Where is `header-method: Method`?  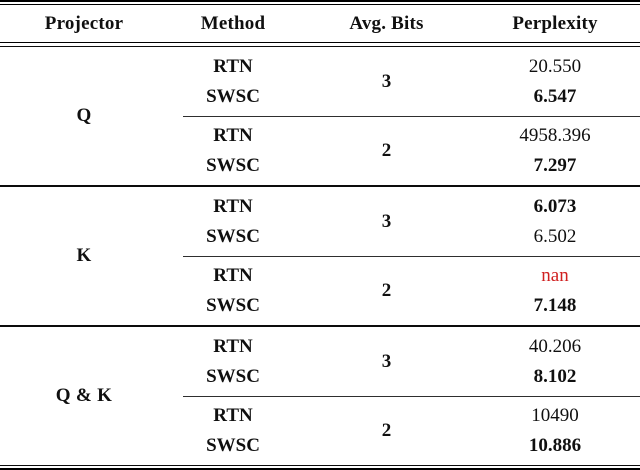
header-method: Method is located at coordinates (233, 23).